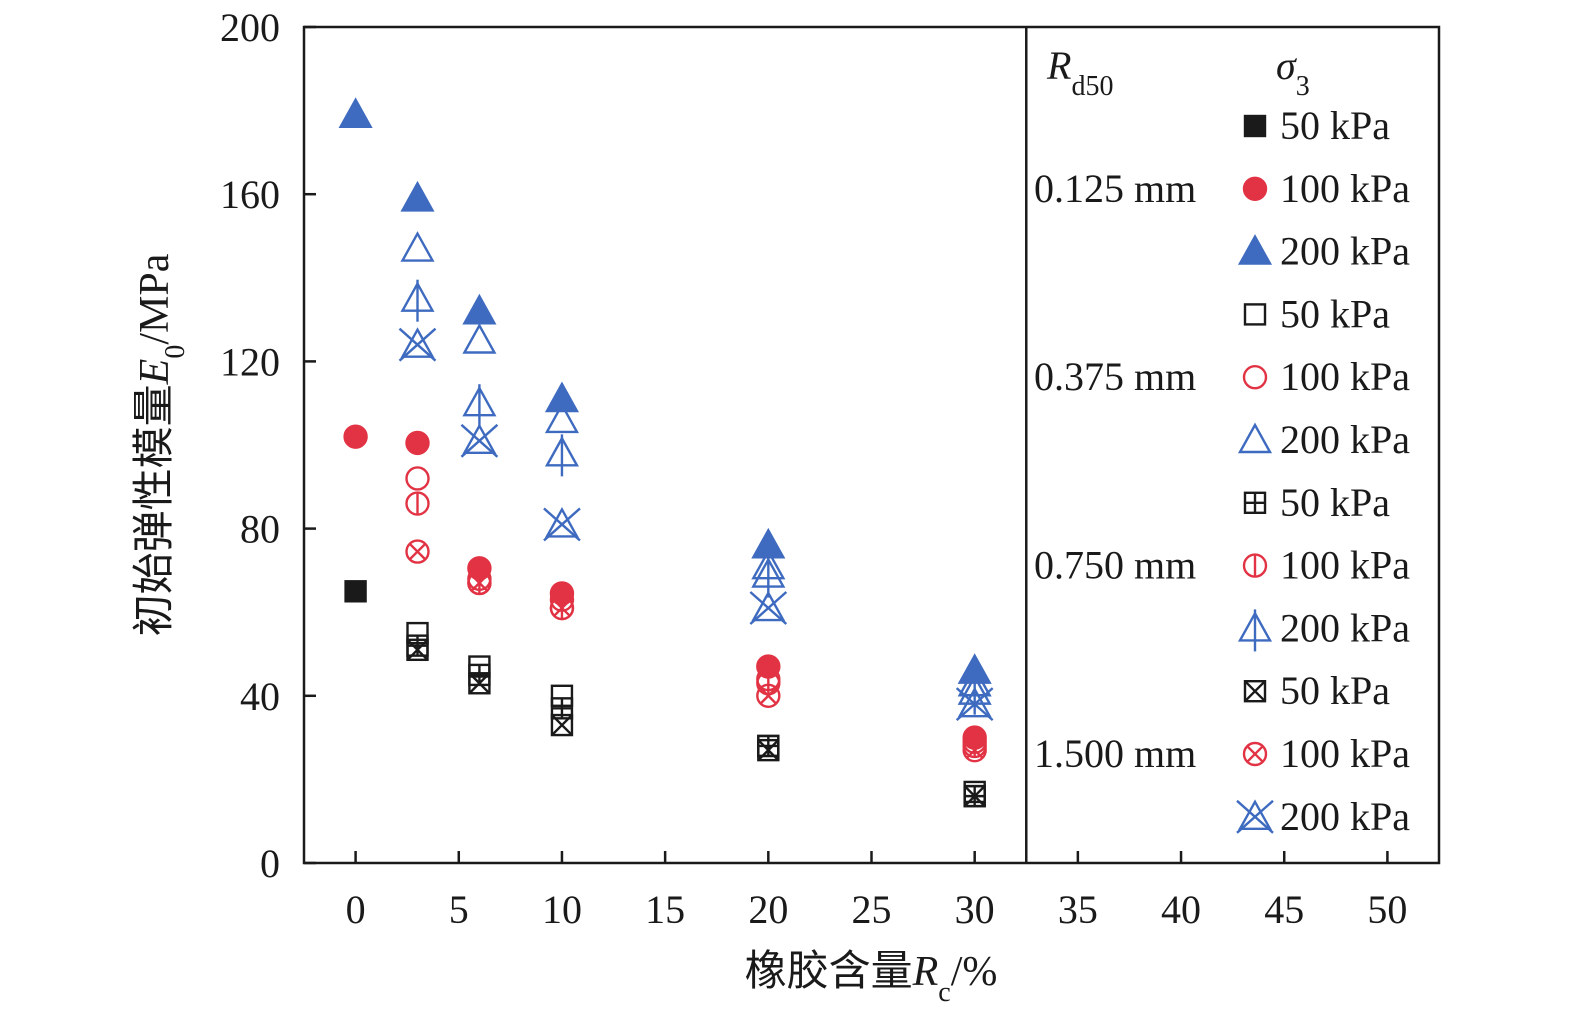  What do you see at coordinates (871, 978) in the screenshot?
I see `x-axis-title: 橡胶含量Rc/%` at bounding box center [871, 978].